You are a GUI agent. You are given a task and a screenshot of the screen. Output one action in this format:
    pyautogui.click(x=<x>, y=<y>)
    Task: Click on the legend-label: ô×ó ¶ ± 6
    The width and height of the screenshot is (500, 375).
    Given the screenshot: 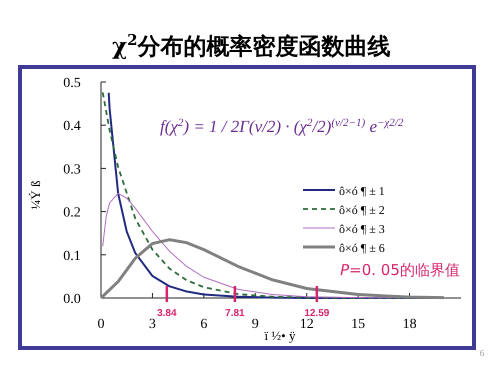 What is the action you would take?
    pyautogui.click(x=362, y=248)
    